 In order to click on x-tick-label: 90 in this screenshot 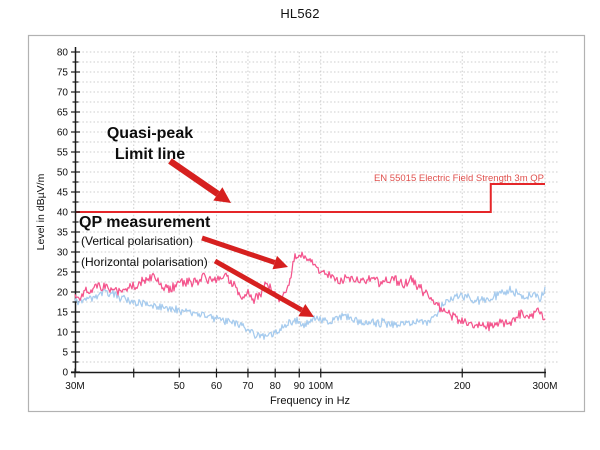, I will do `click(300, 386)`.